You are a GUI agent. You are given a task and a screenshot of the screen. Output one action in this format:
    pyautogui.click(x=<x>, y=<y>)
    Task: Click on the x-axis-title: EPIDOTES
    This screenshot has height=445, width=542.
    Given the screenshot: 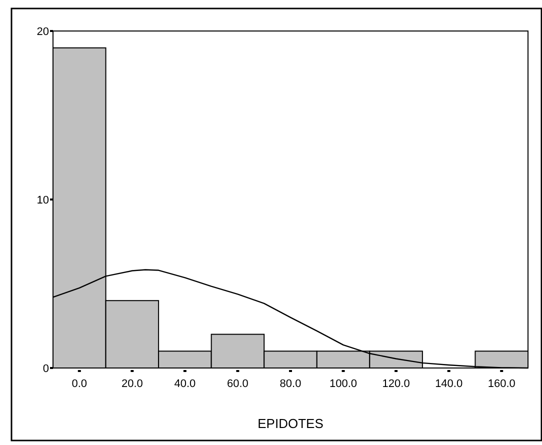 What is the action you would take?
    pyautogui.click(x=291, y=423)
    